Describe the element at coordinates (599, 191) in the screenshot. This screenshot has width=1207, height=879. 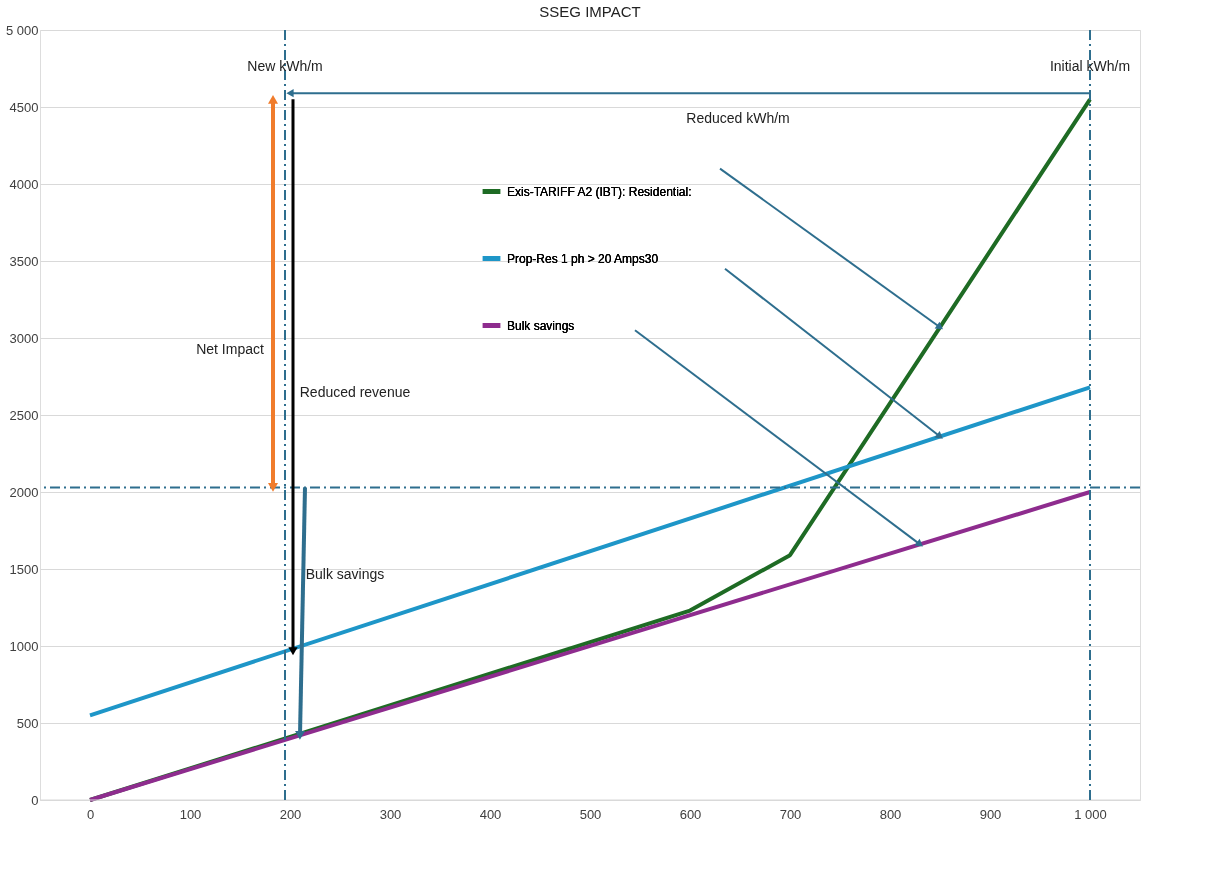
I see `legend-label: Exis-TARIFF A2 (IBT): Residential:` at that location.